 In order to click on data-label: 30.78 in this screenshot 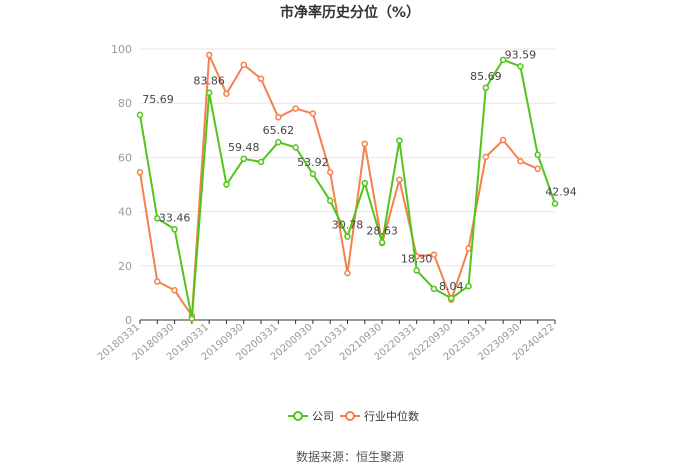, I will do `click(348, 225)`.